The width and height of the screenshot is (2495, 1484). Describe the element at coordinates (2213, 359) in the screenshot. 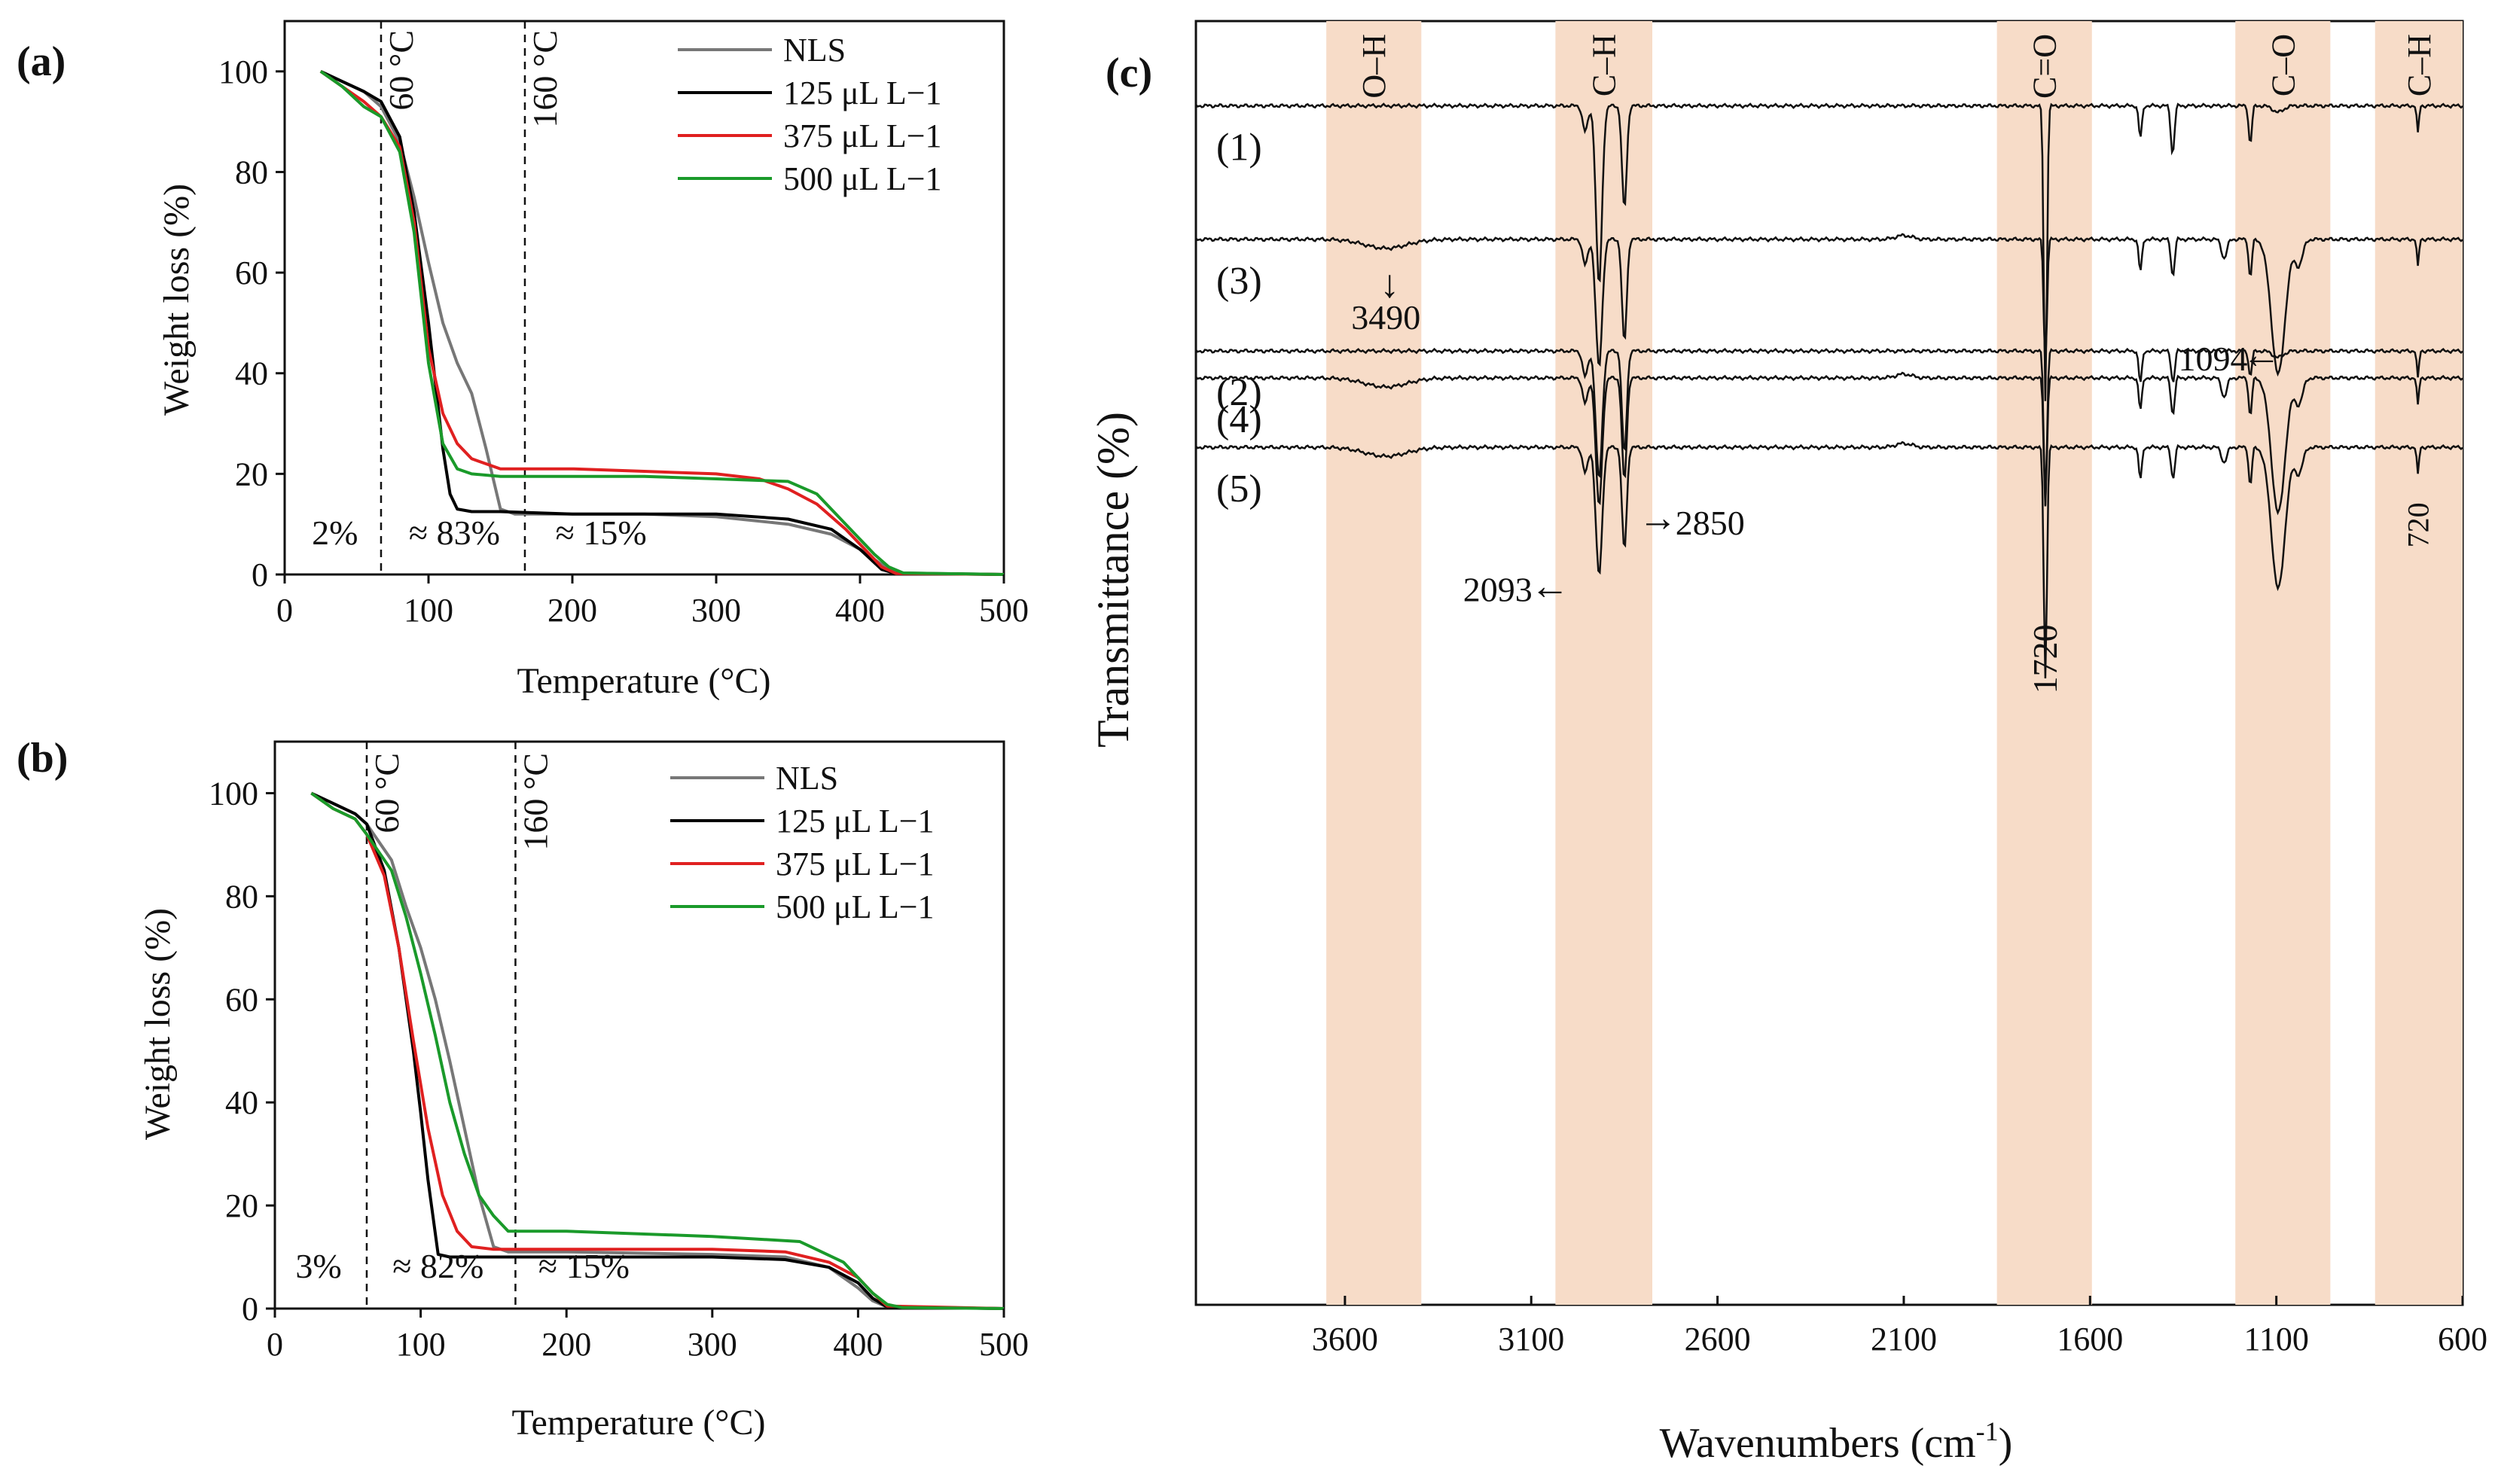

I see `peak-label: 1094` at that location.